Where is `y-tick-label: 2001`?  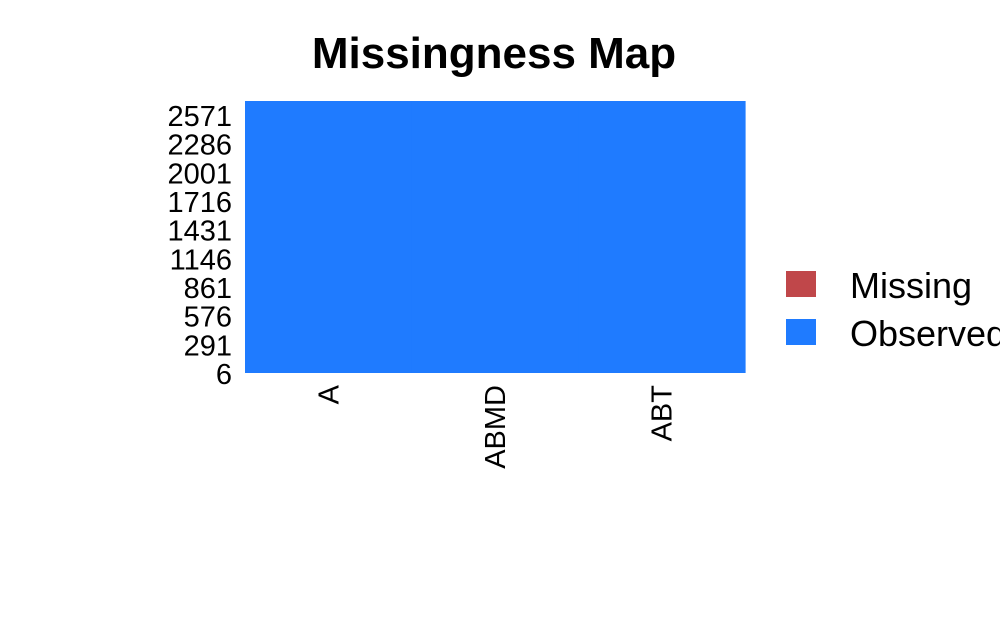 y-tick-label: 2001 is located at coordinates (199, 174).